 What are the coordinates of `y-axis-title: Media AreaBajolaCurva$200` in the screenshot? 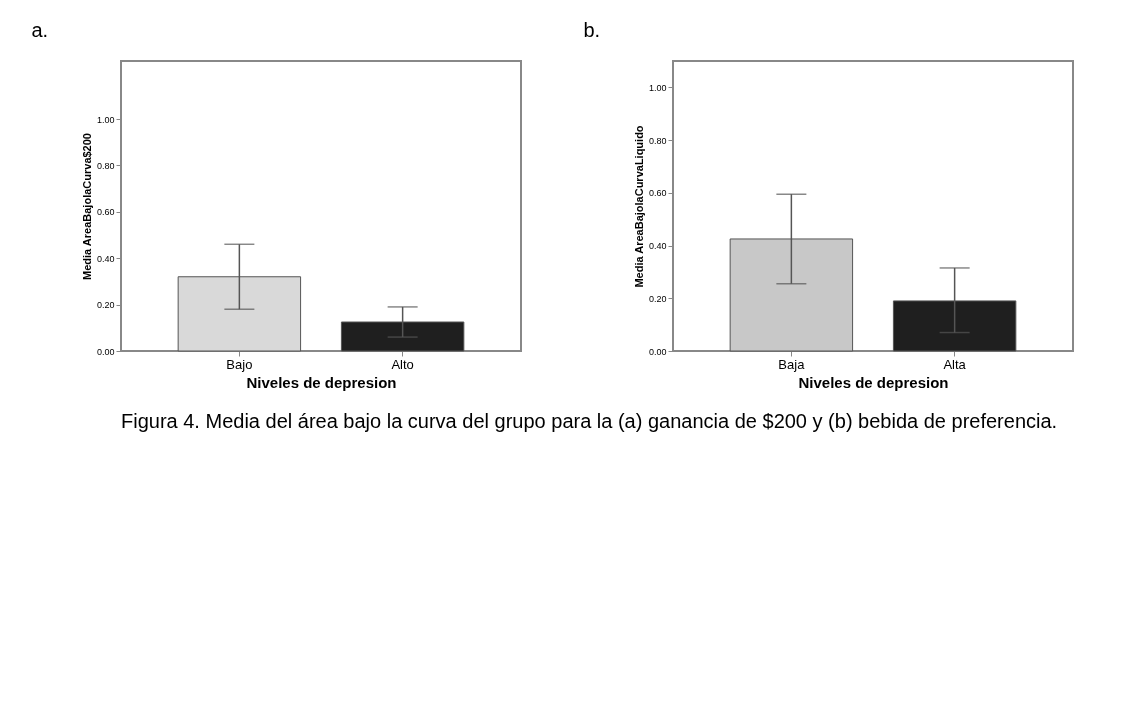 It's located at (86, 206).